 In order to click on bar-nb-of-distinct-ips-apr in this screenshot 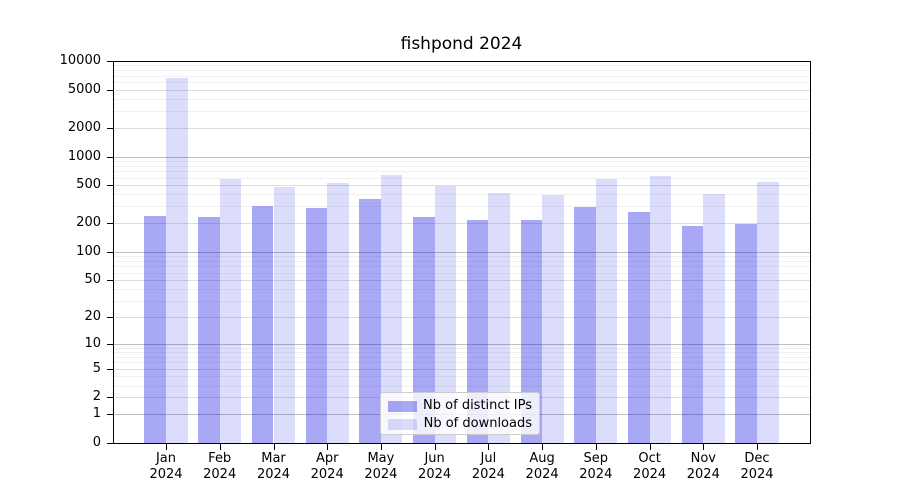, I will do `click(316, 325)`.